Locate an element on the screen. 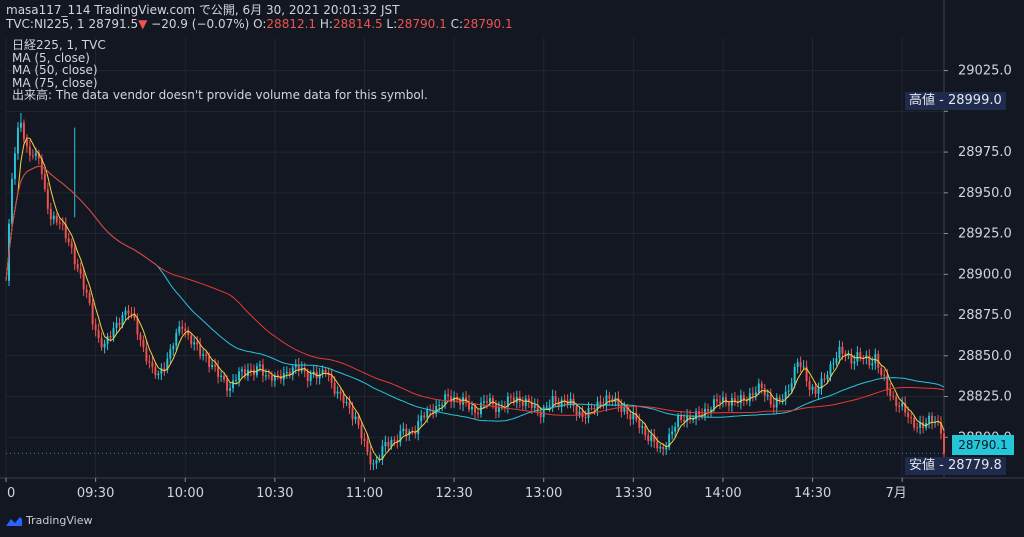 The height and width of the screenshot is (537, 1024). last-value: 28791.5 is located at coordinates (113, 24).